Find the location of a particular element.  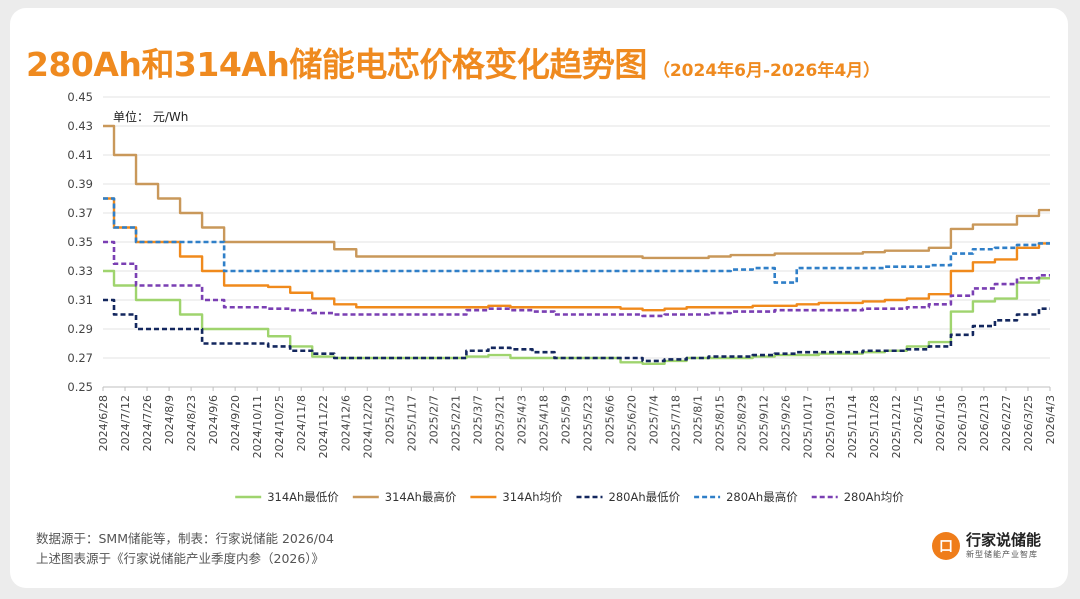

x-tick-label: 2025/10/17 is located at coordinates (808, 426).